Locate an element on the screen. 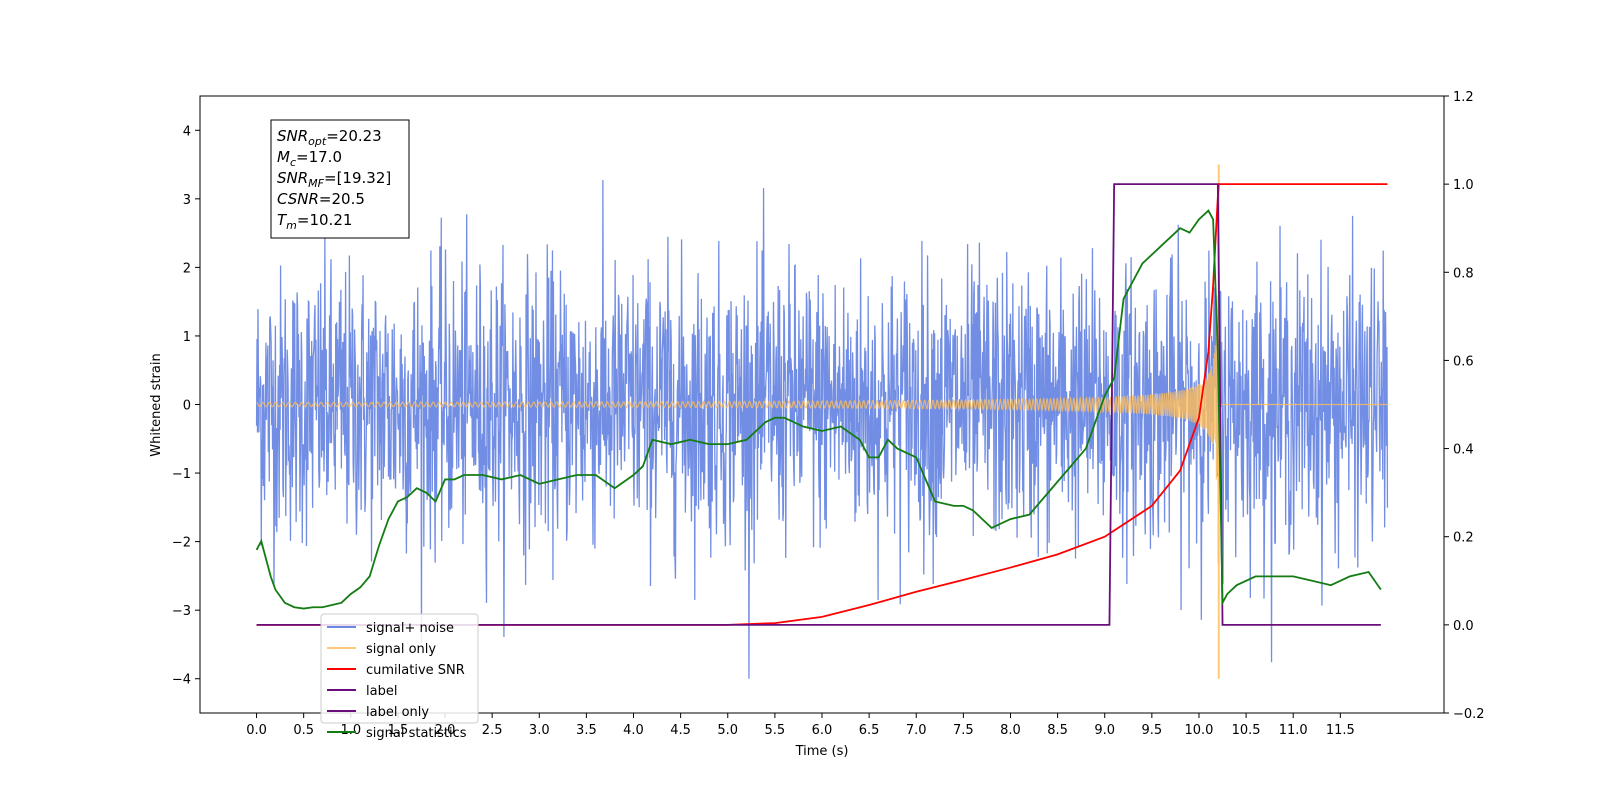 This screenshot has height=800, width=1600. info-line: Mc=17.0 is located at coordinates (309, 158).